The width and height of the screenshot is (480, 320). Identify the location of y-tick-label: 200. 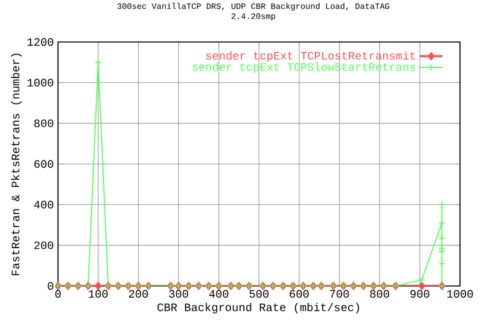
(44, 245).